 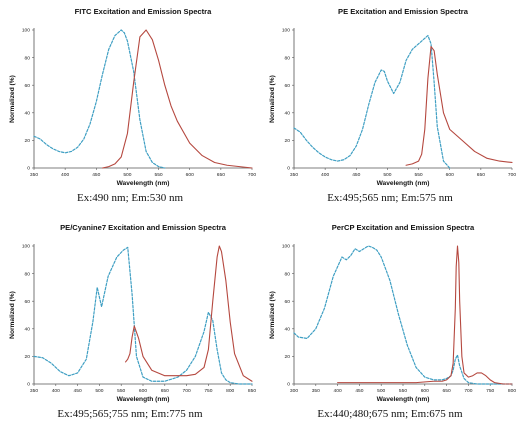 What do you see at coordinates (143, 11) in the screenshot?
I see `chart-title: FITC Excitation and Emission Spectra` at bounding box center [143, 11].